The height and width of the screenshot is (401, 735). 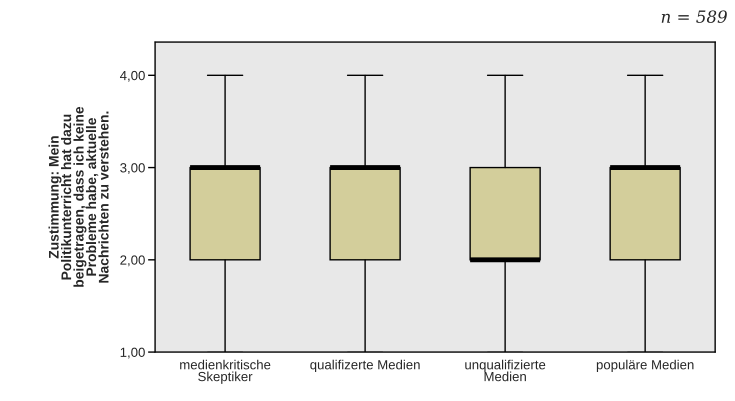 I want to click on y-tick-label: 1,00, so click(x=132, y=353).